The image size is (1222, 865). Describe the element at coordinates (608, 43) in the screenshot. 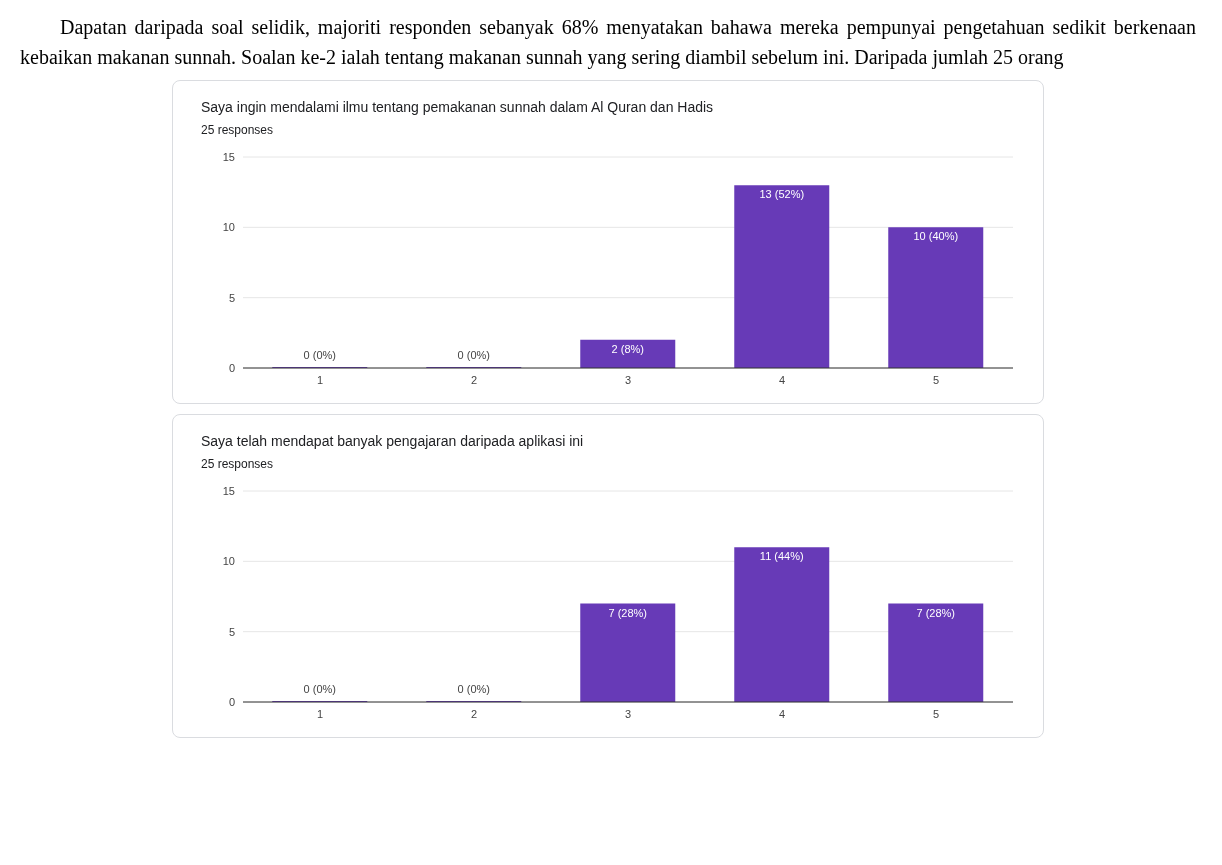

I see `text: Dapatan daripada soal selidik, majoriti responden sebanyak 68% menyatakan bahawa mereka pempunyai pengetahuan sedikit berkenaan kebaikan makanan sunnah. Soalan ke-2 ialah tentang makanan sunnah yang sering diambil sebelum ini. Daripada jumlah 25 orang` at that location.